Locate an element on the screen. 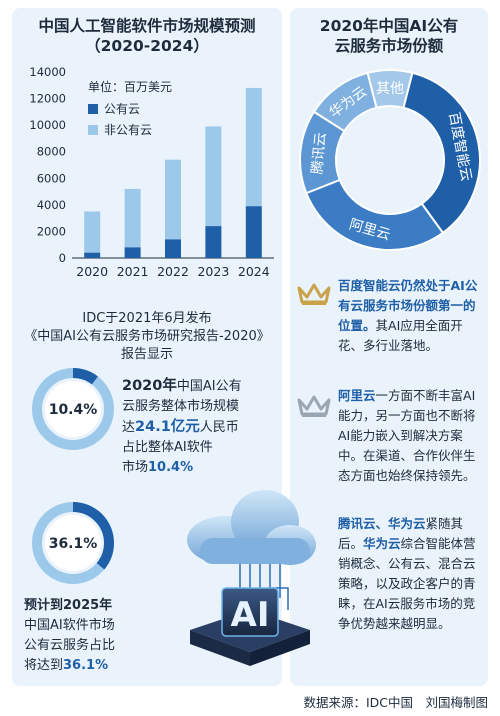 This screenshot has width=500, height=716. stat1-year: 2020年 is located at coordinates (149, 386).